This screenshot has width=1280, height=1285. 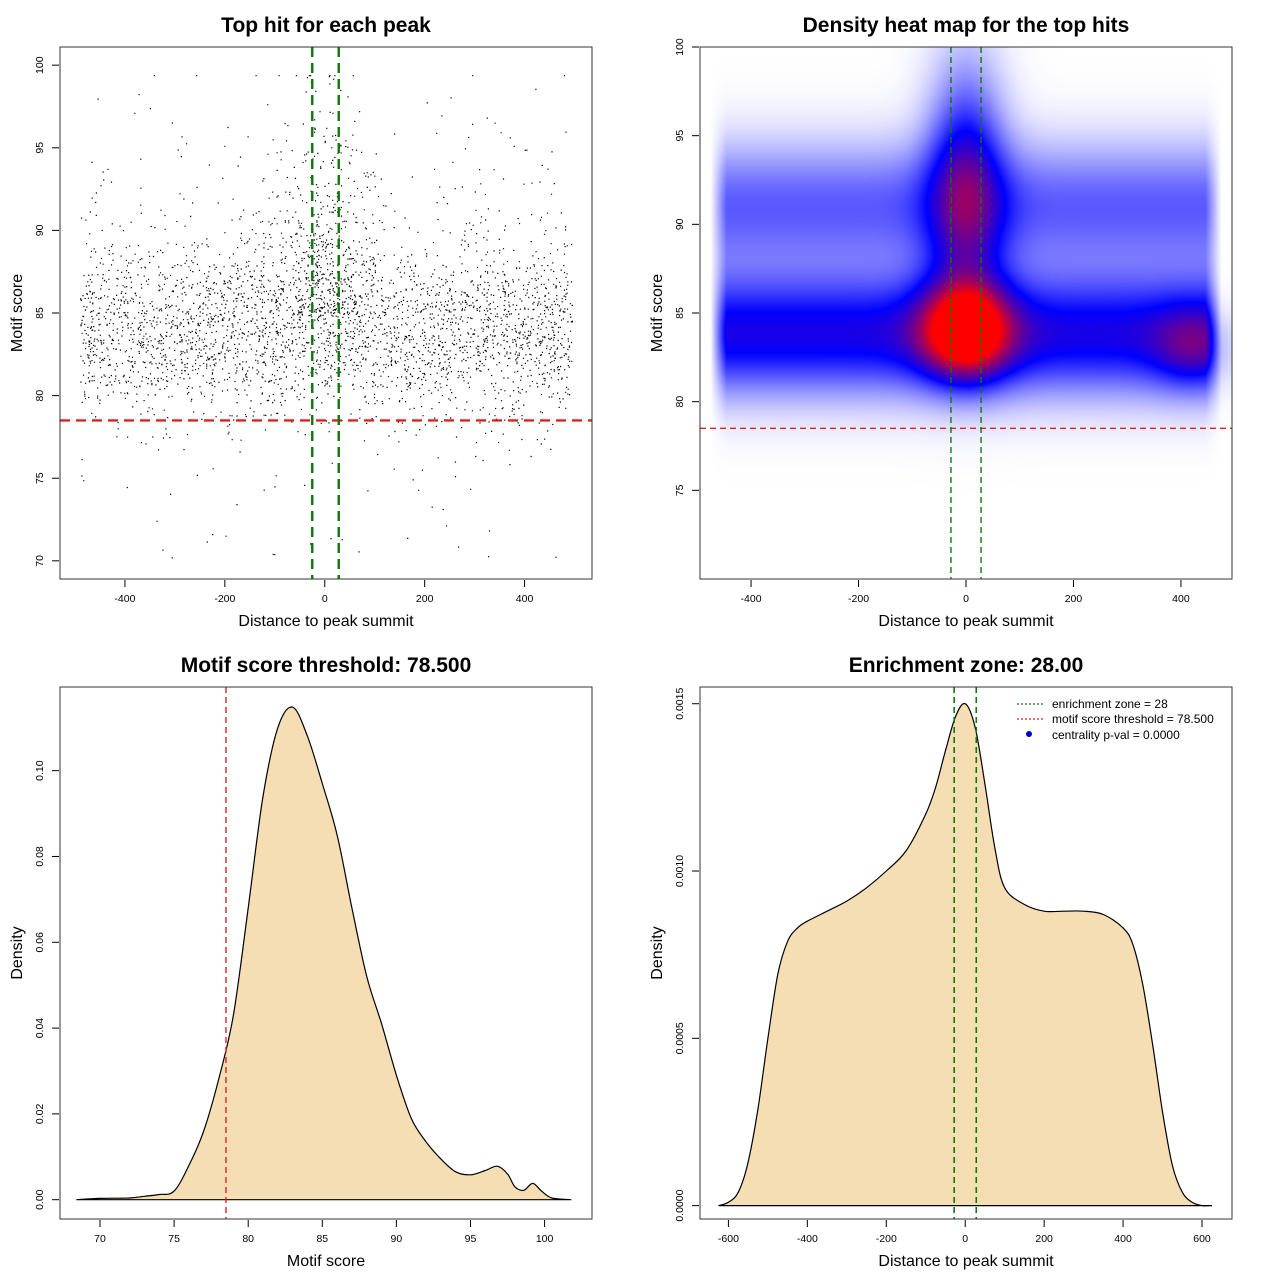 What do you see at coordinates (680, 871) in the screenshot?
I see `y-tick-label: 0.0010` at bounding box center [680, 871].